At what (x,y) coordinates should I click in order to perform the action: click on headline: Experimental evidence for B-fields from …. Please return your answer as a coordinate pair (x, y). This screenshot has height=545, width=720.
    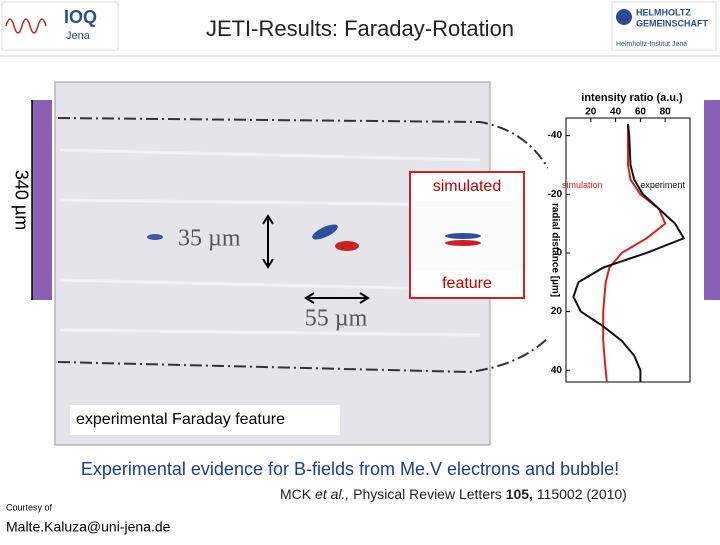
    Looking at the image, I should click on (350, 469).